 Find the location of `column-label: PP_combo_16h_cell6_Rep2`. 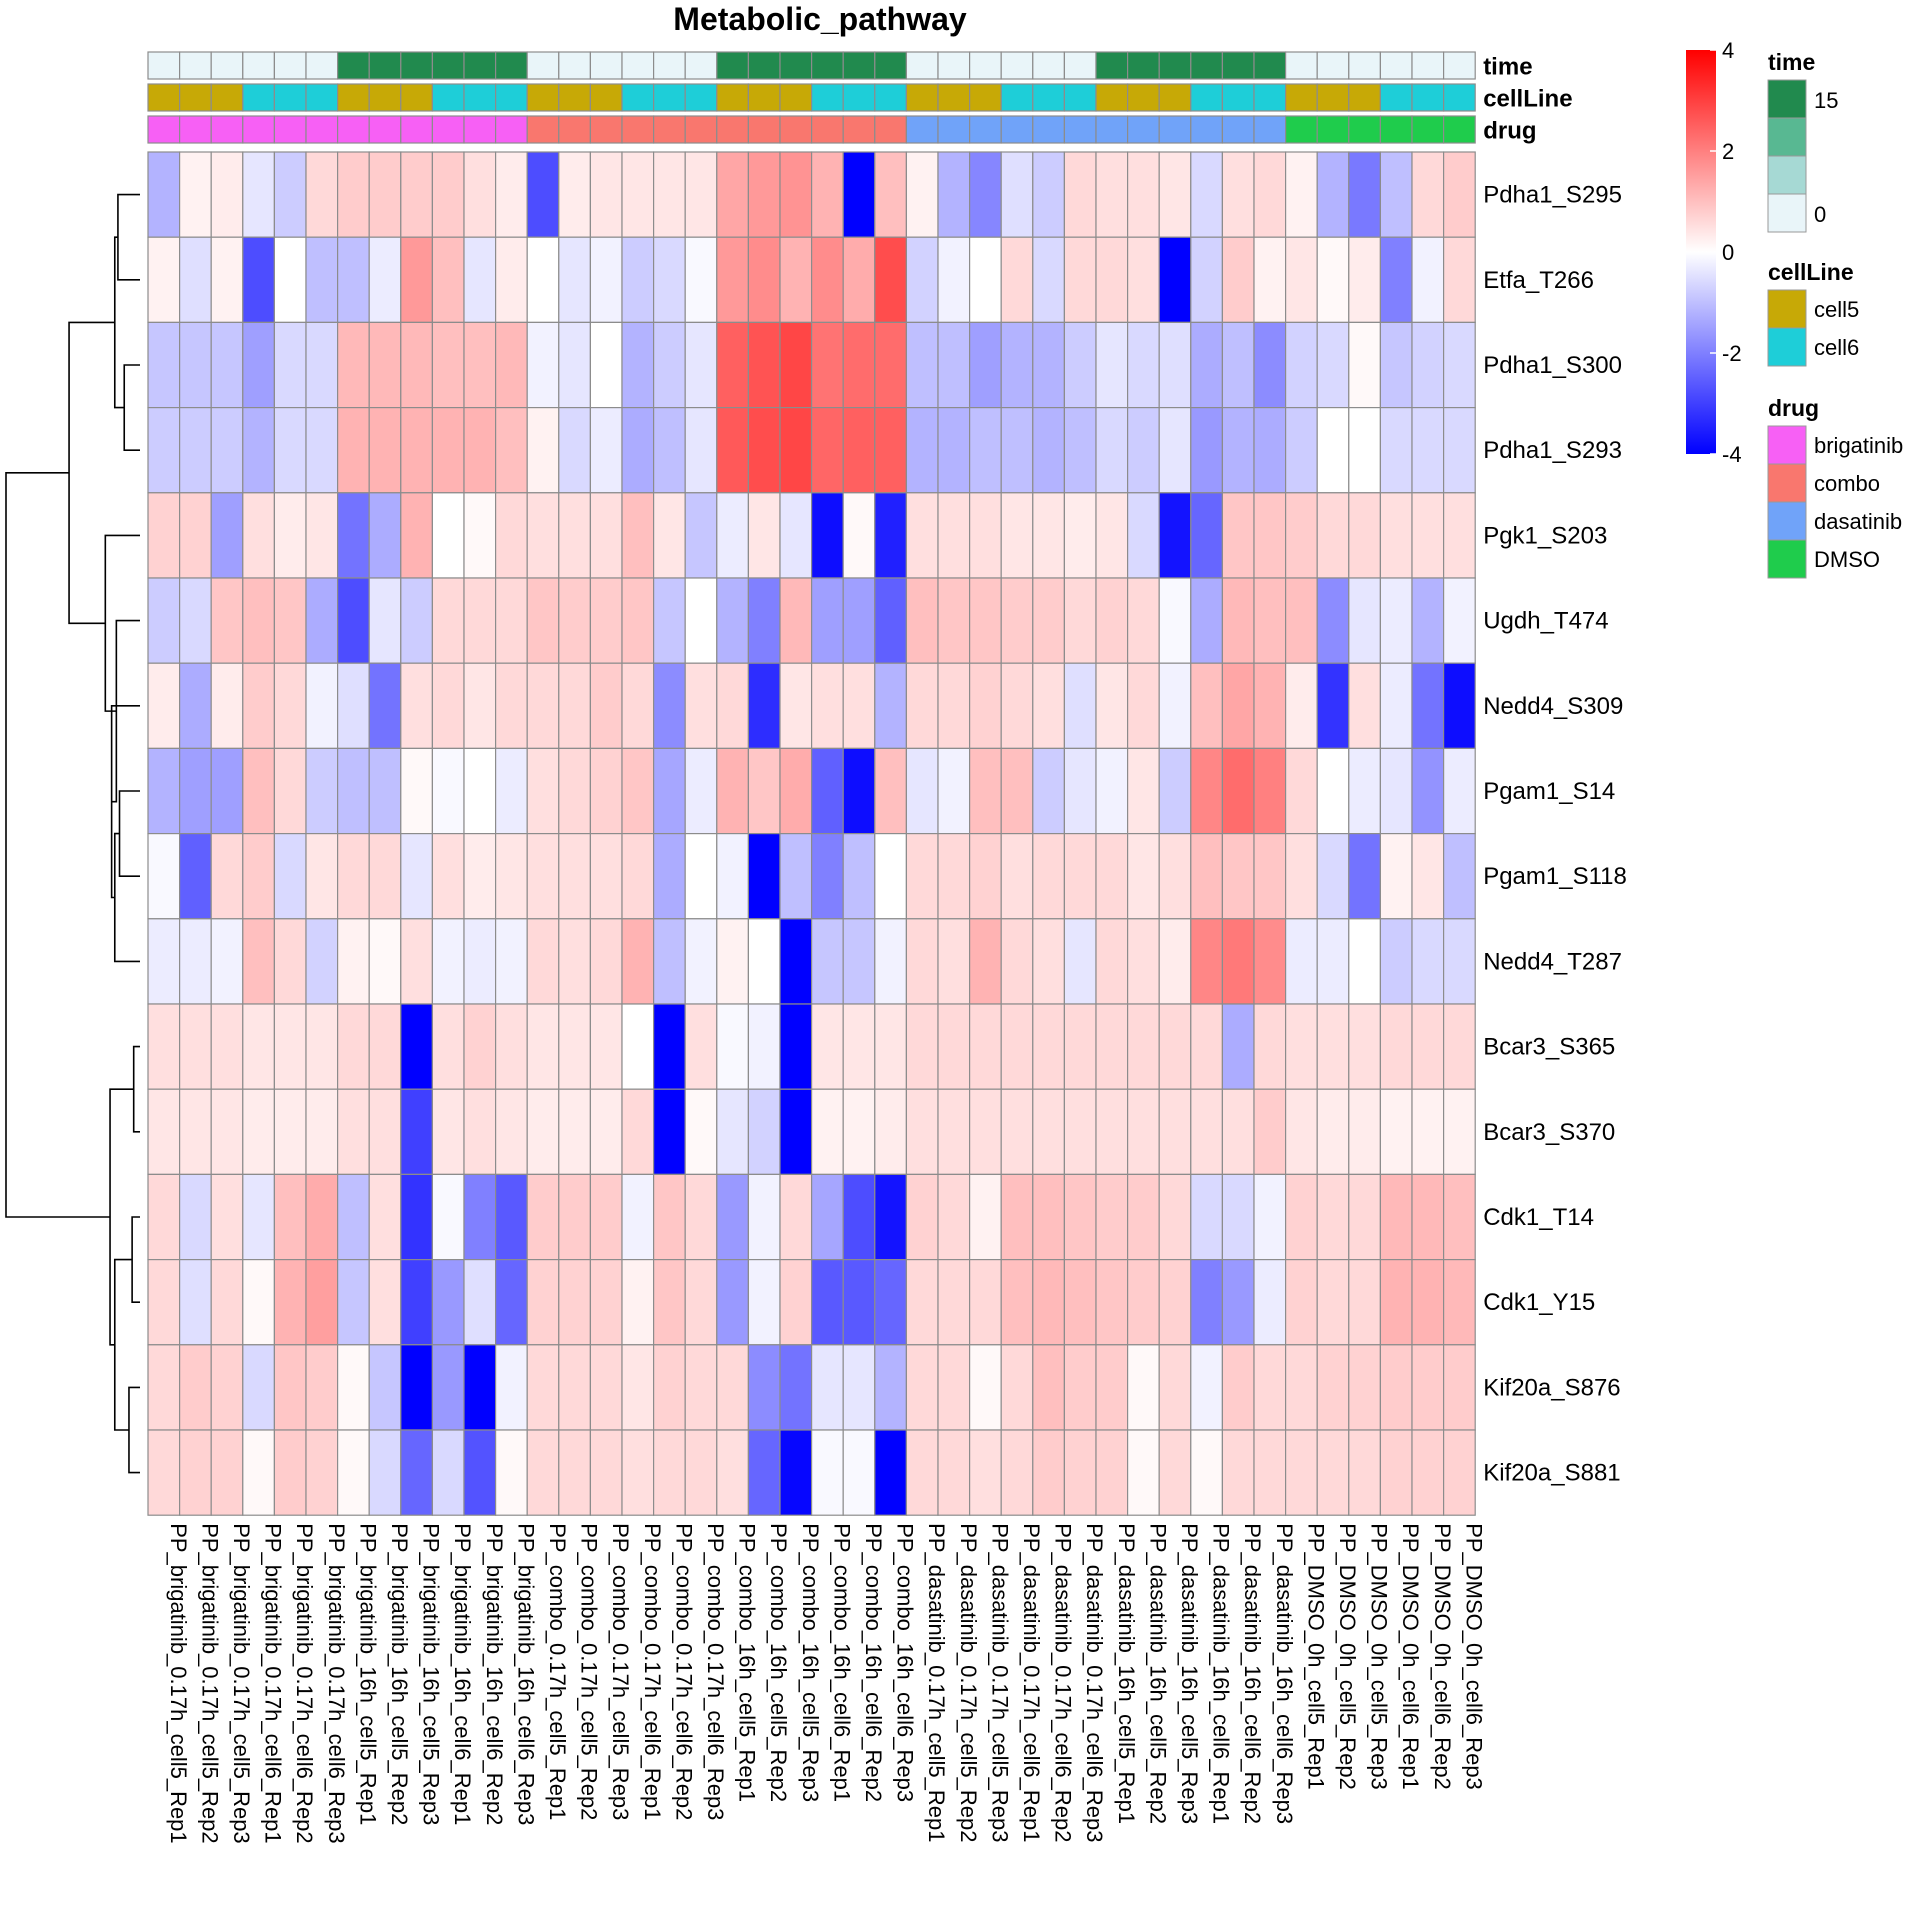

column-label: PP_combo_16h_cell6_Rep2 is located at coordinates (873, 1662).